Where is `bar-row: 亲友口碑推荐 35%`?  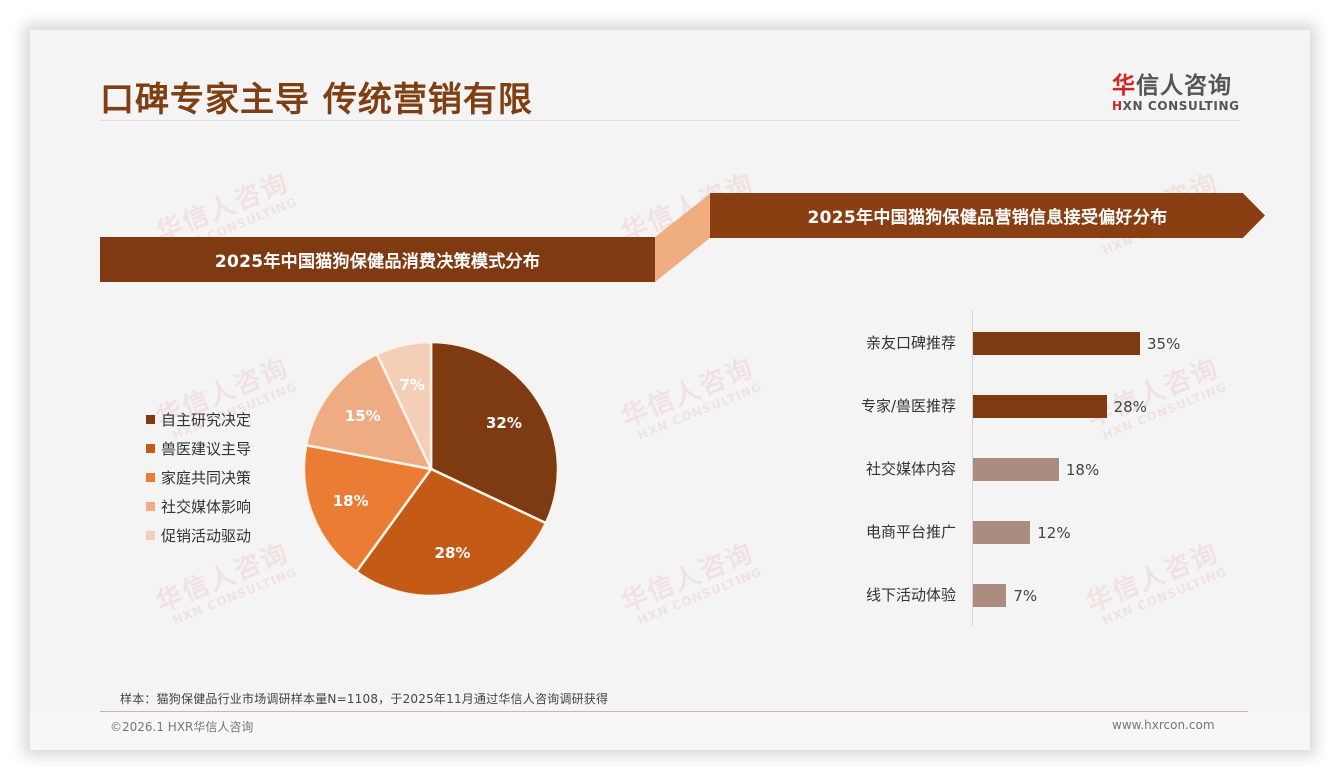
bar-row: 亲友口碑推荐 35% is located at coordinates (1040, 343).